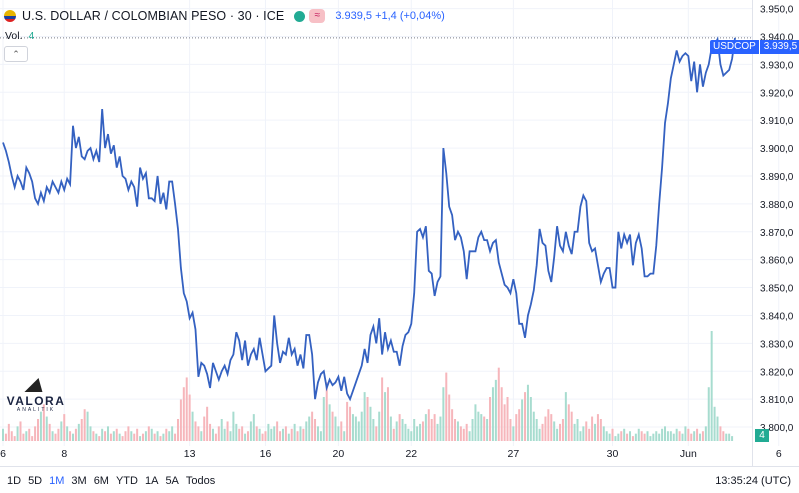 The width and height of the screenshot is (799, 493). Describe the element at coordinates (79, 481) in the screenshot. I see `timeframe-3m: 3M` at that location.